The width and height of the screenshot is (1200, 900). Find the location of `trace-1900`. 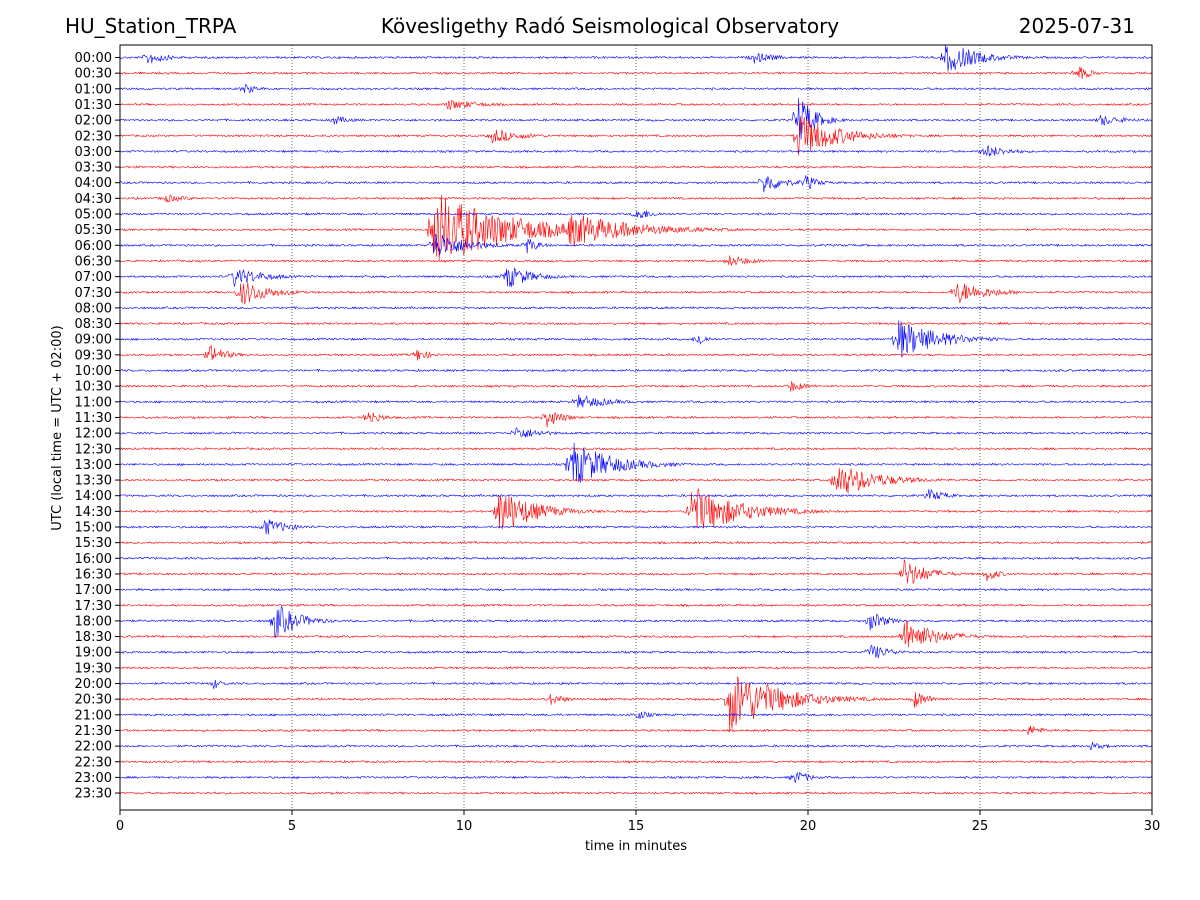

trace-1900 is located at coordinates (635, 651).